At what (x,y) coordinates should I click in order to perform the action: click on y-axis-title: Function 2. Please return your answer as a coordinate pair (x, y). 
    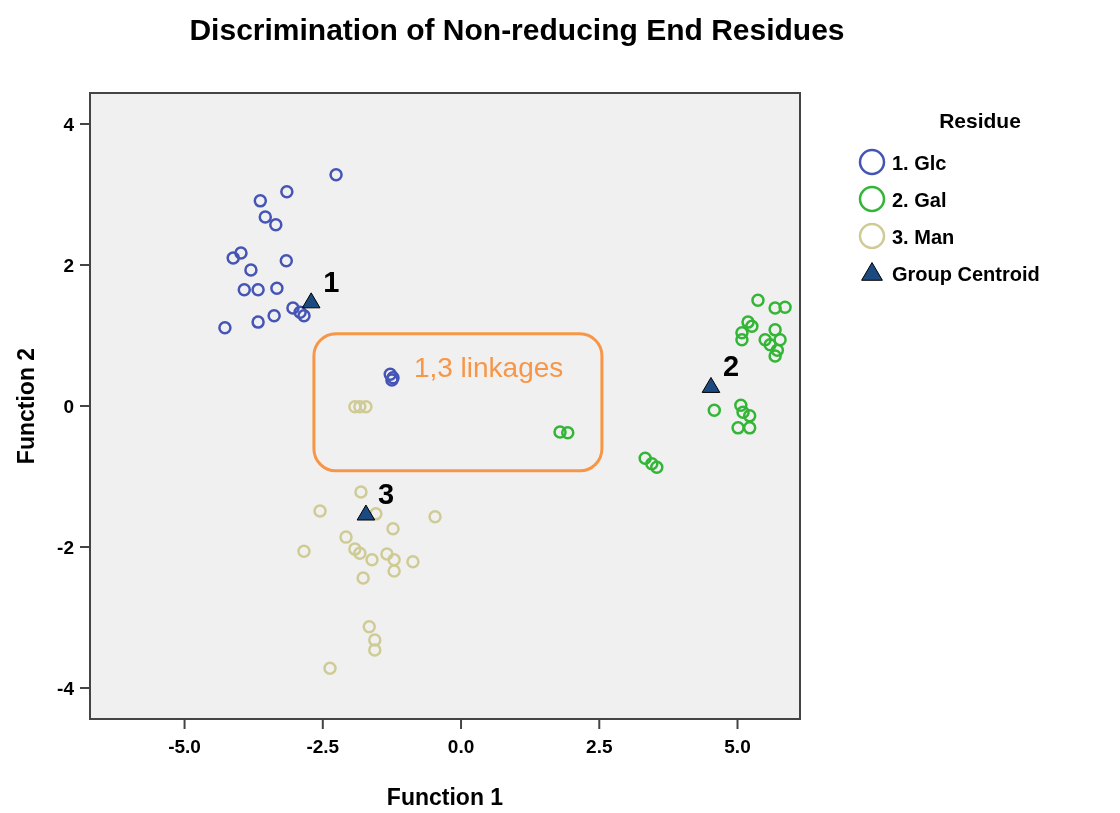
    Looking at the image, I should click on (26, 406).